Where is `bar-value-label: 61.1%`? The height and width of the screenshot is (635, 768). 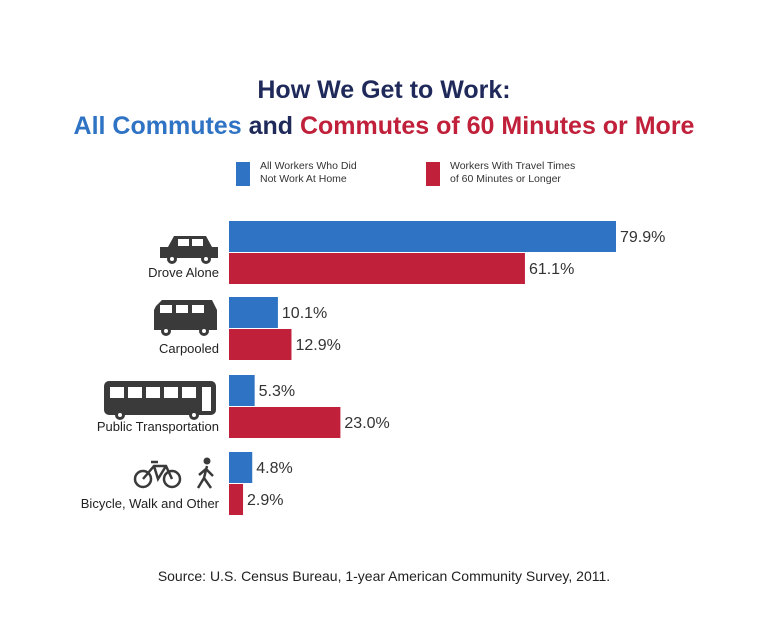 bar-value-label: 61.1% is located at coordinates (551, 269).